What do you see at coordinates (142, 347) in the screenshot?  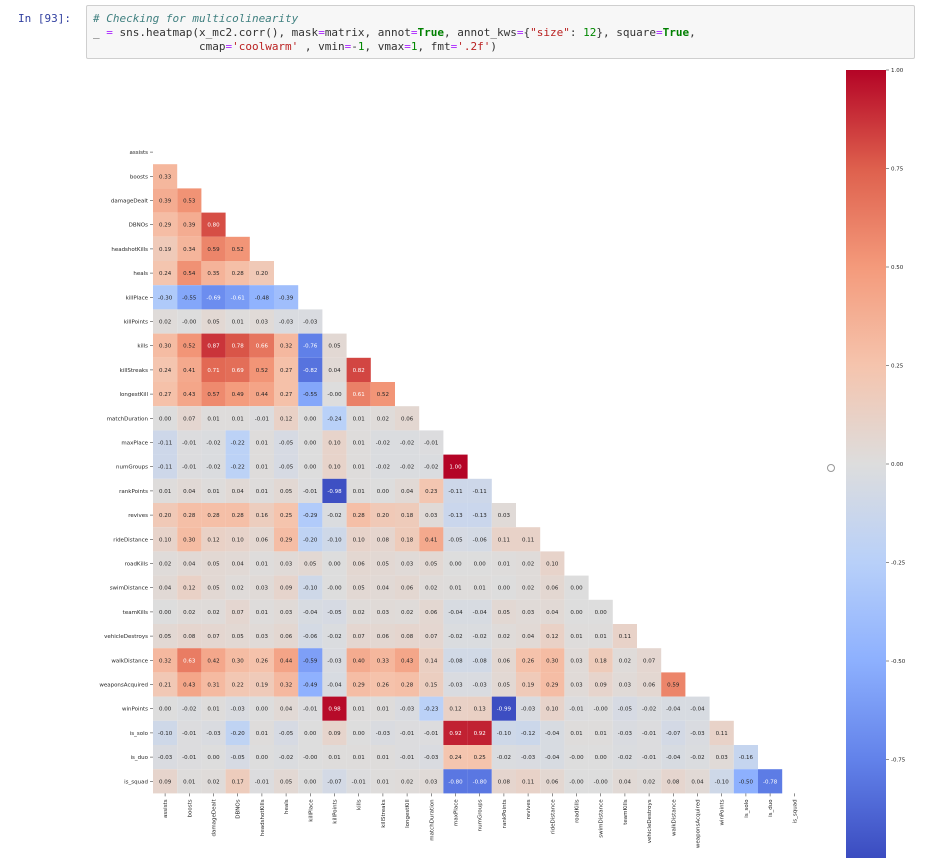 I see `y-tick-label: kills` at bounding box center [142, 347].